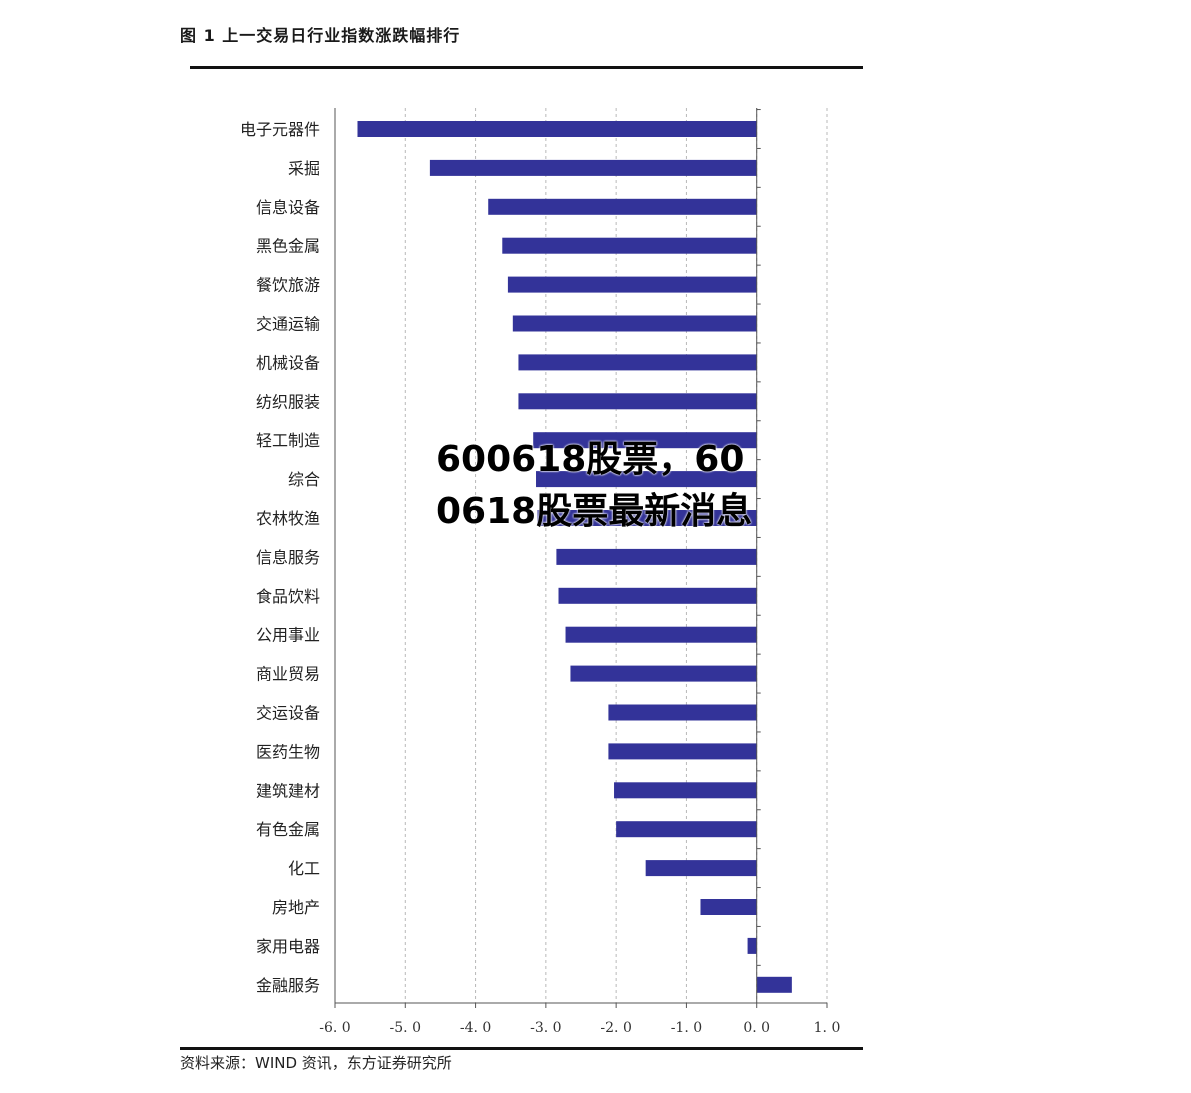 The width and height of the screenshot is (1191, 1093). What do you see at coordinates (288, 674) in the screenshot?
I see `category-label: 商业贸易` at bounding box center [288, 674].